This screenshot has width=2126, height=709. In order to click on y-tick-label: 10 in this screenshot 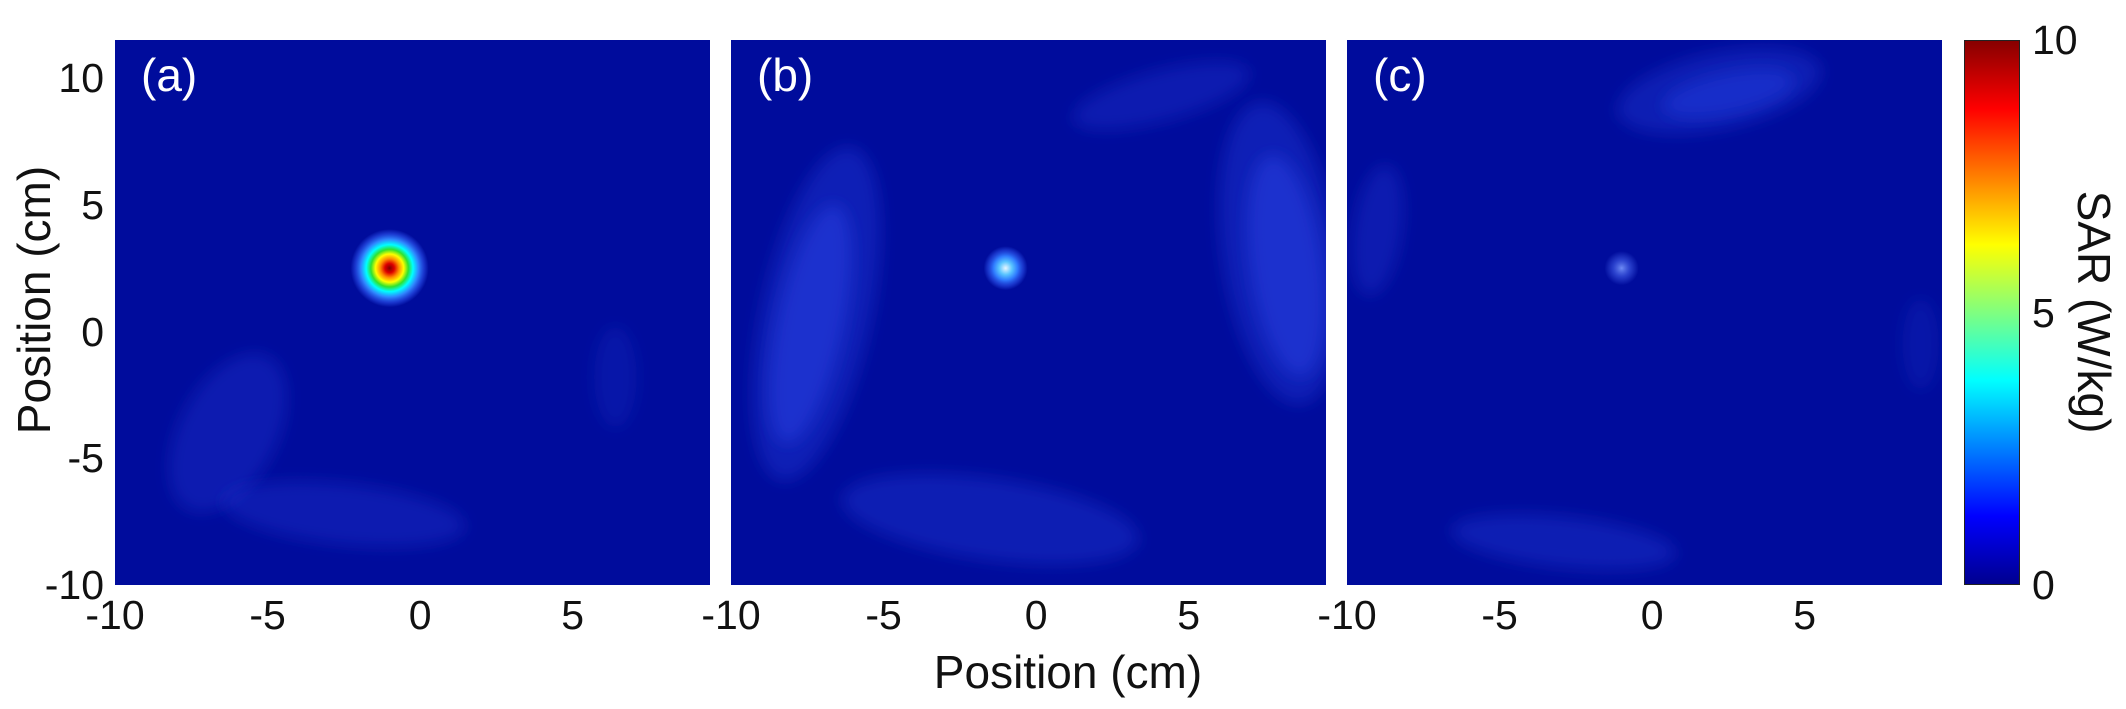, I will do `click(81, 78)`.